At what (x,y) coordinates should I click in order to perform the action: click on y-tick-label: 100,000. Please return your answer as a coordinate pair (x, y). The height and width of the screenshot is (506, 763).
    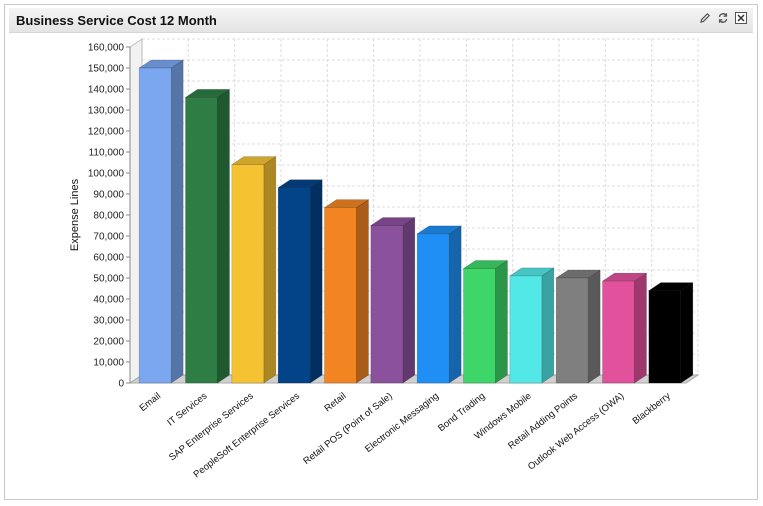
    Looking at the image, I should click on (106, 174).